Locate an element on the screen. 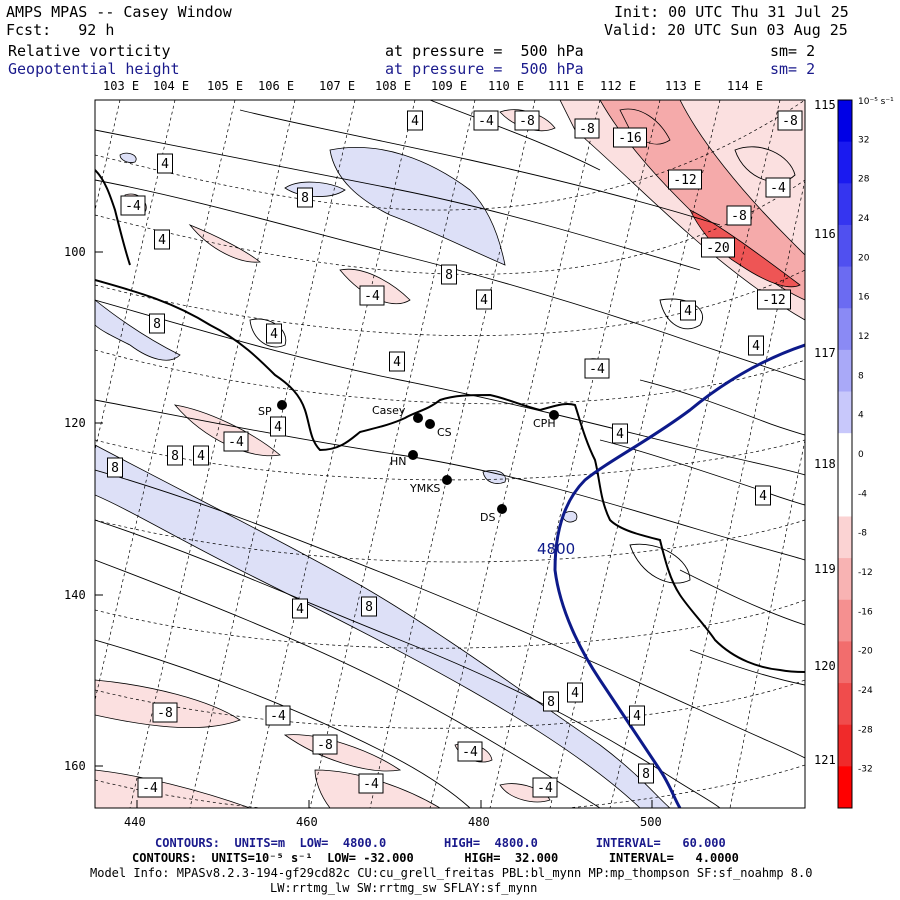 The height and width of the screenshot is (900, 900). x-tick-label: 500 is located at coordinates (651, 822).